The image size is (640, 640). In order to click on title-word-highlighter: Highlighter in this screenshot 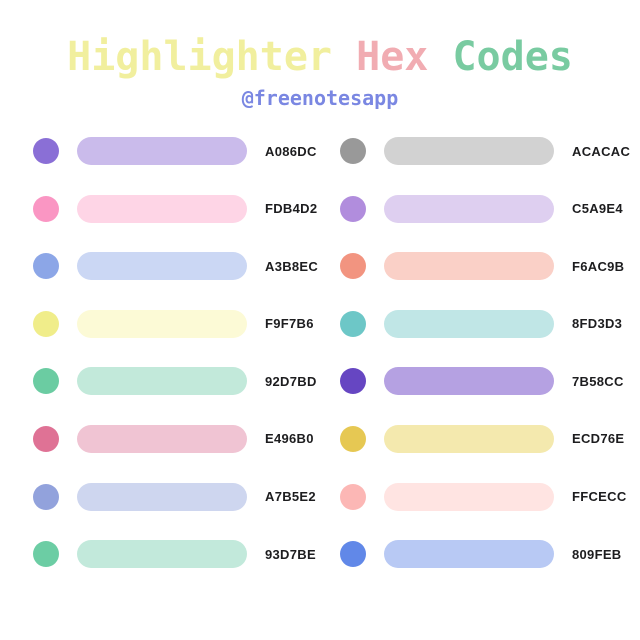, I will do `click(200, 57)`.